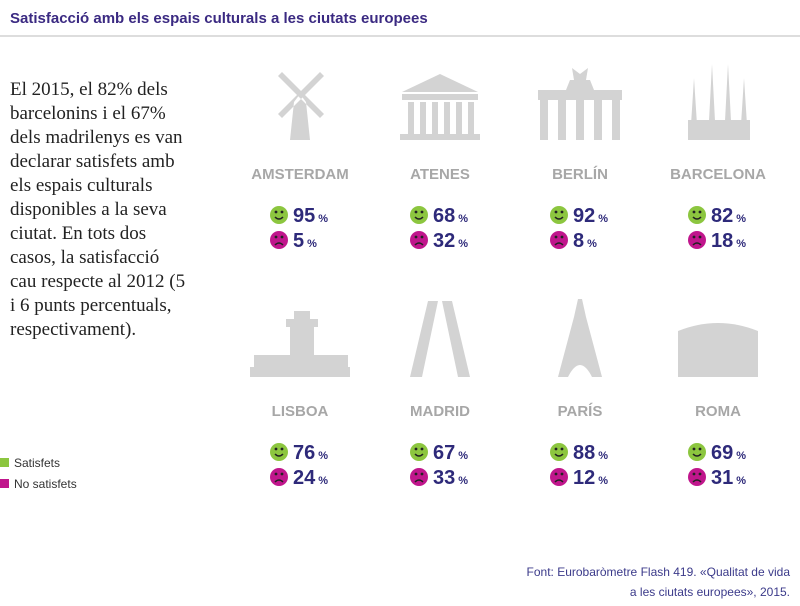 The image size is (800, 606). I want to click on city-name: PARÍS, so click(580, 411).